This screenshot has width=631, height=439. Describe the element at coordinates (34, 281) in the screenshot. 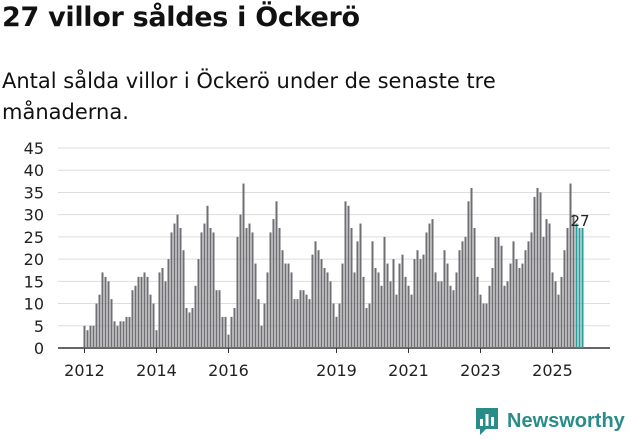

I see `y-tick-label: 15` at that location.